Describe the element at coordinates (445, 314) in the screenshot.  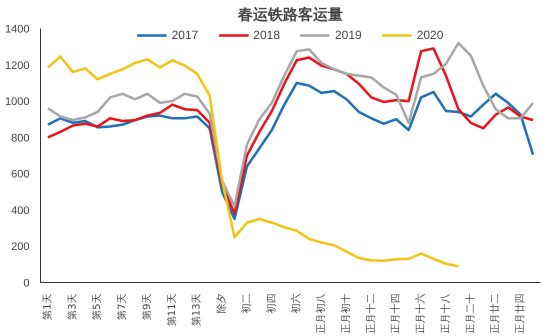
I see `x-tick-label: 正月十八` at that location.